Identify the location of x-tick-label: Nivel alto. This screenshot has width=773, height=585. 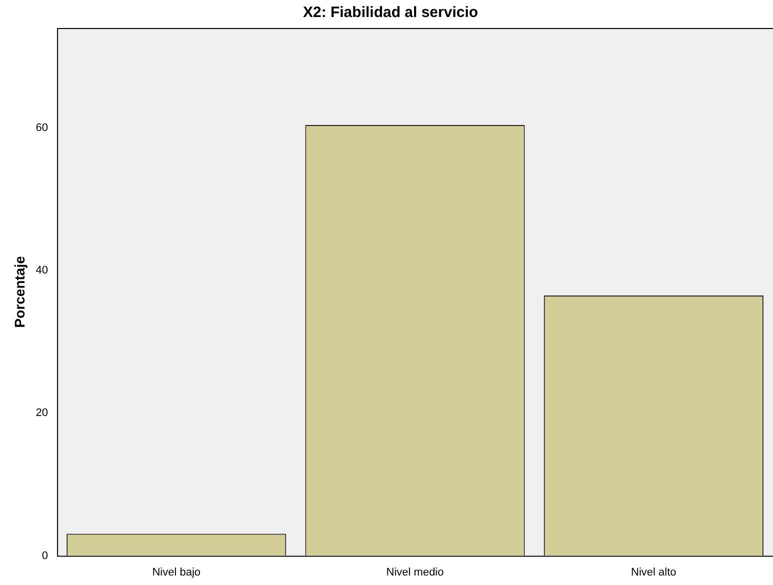
(653, 572).